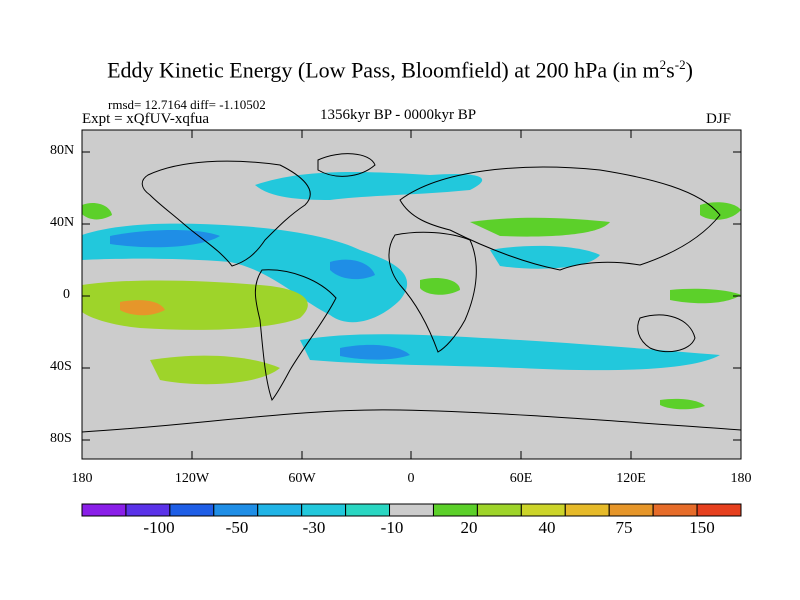 Image resolution: width=800 pixels, height=600 pixels. I want to click on southern-ocean-positive, so click(682, 404).